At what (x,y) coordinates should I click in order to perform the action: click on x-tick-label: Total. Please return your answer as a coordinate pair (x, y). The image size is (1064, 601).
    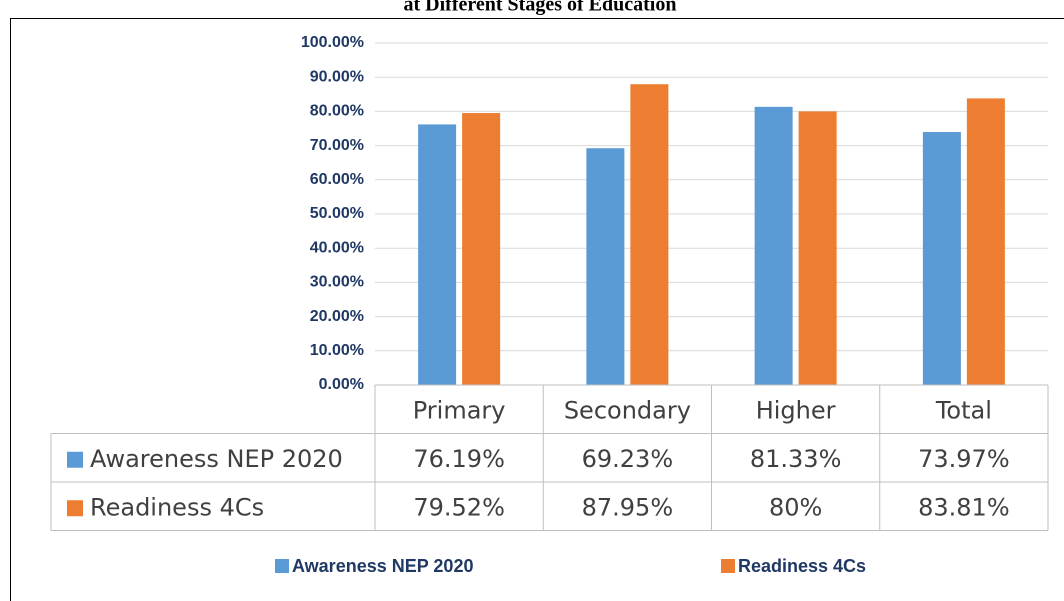
    Looking at the image, I should click on (963, 410).